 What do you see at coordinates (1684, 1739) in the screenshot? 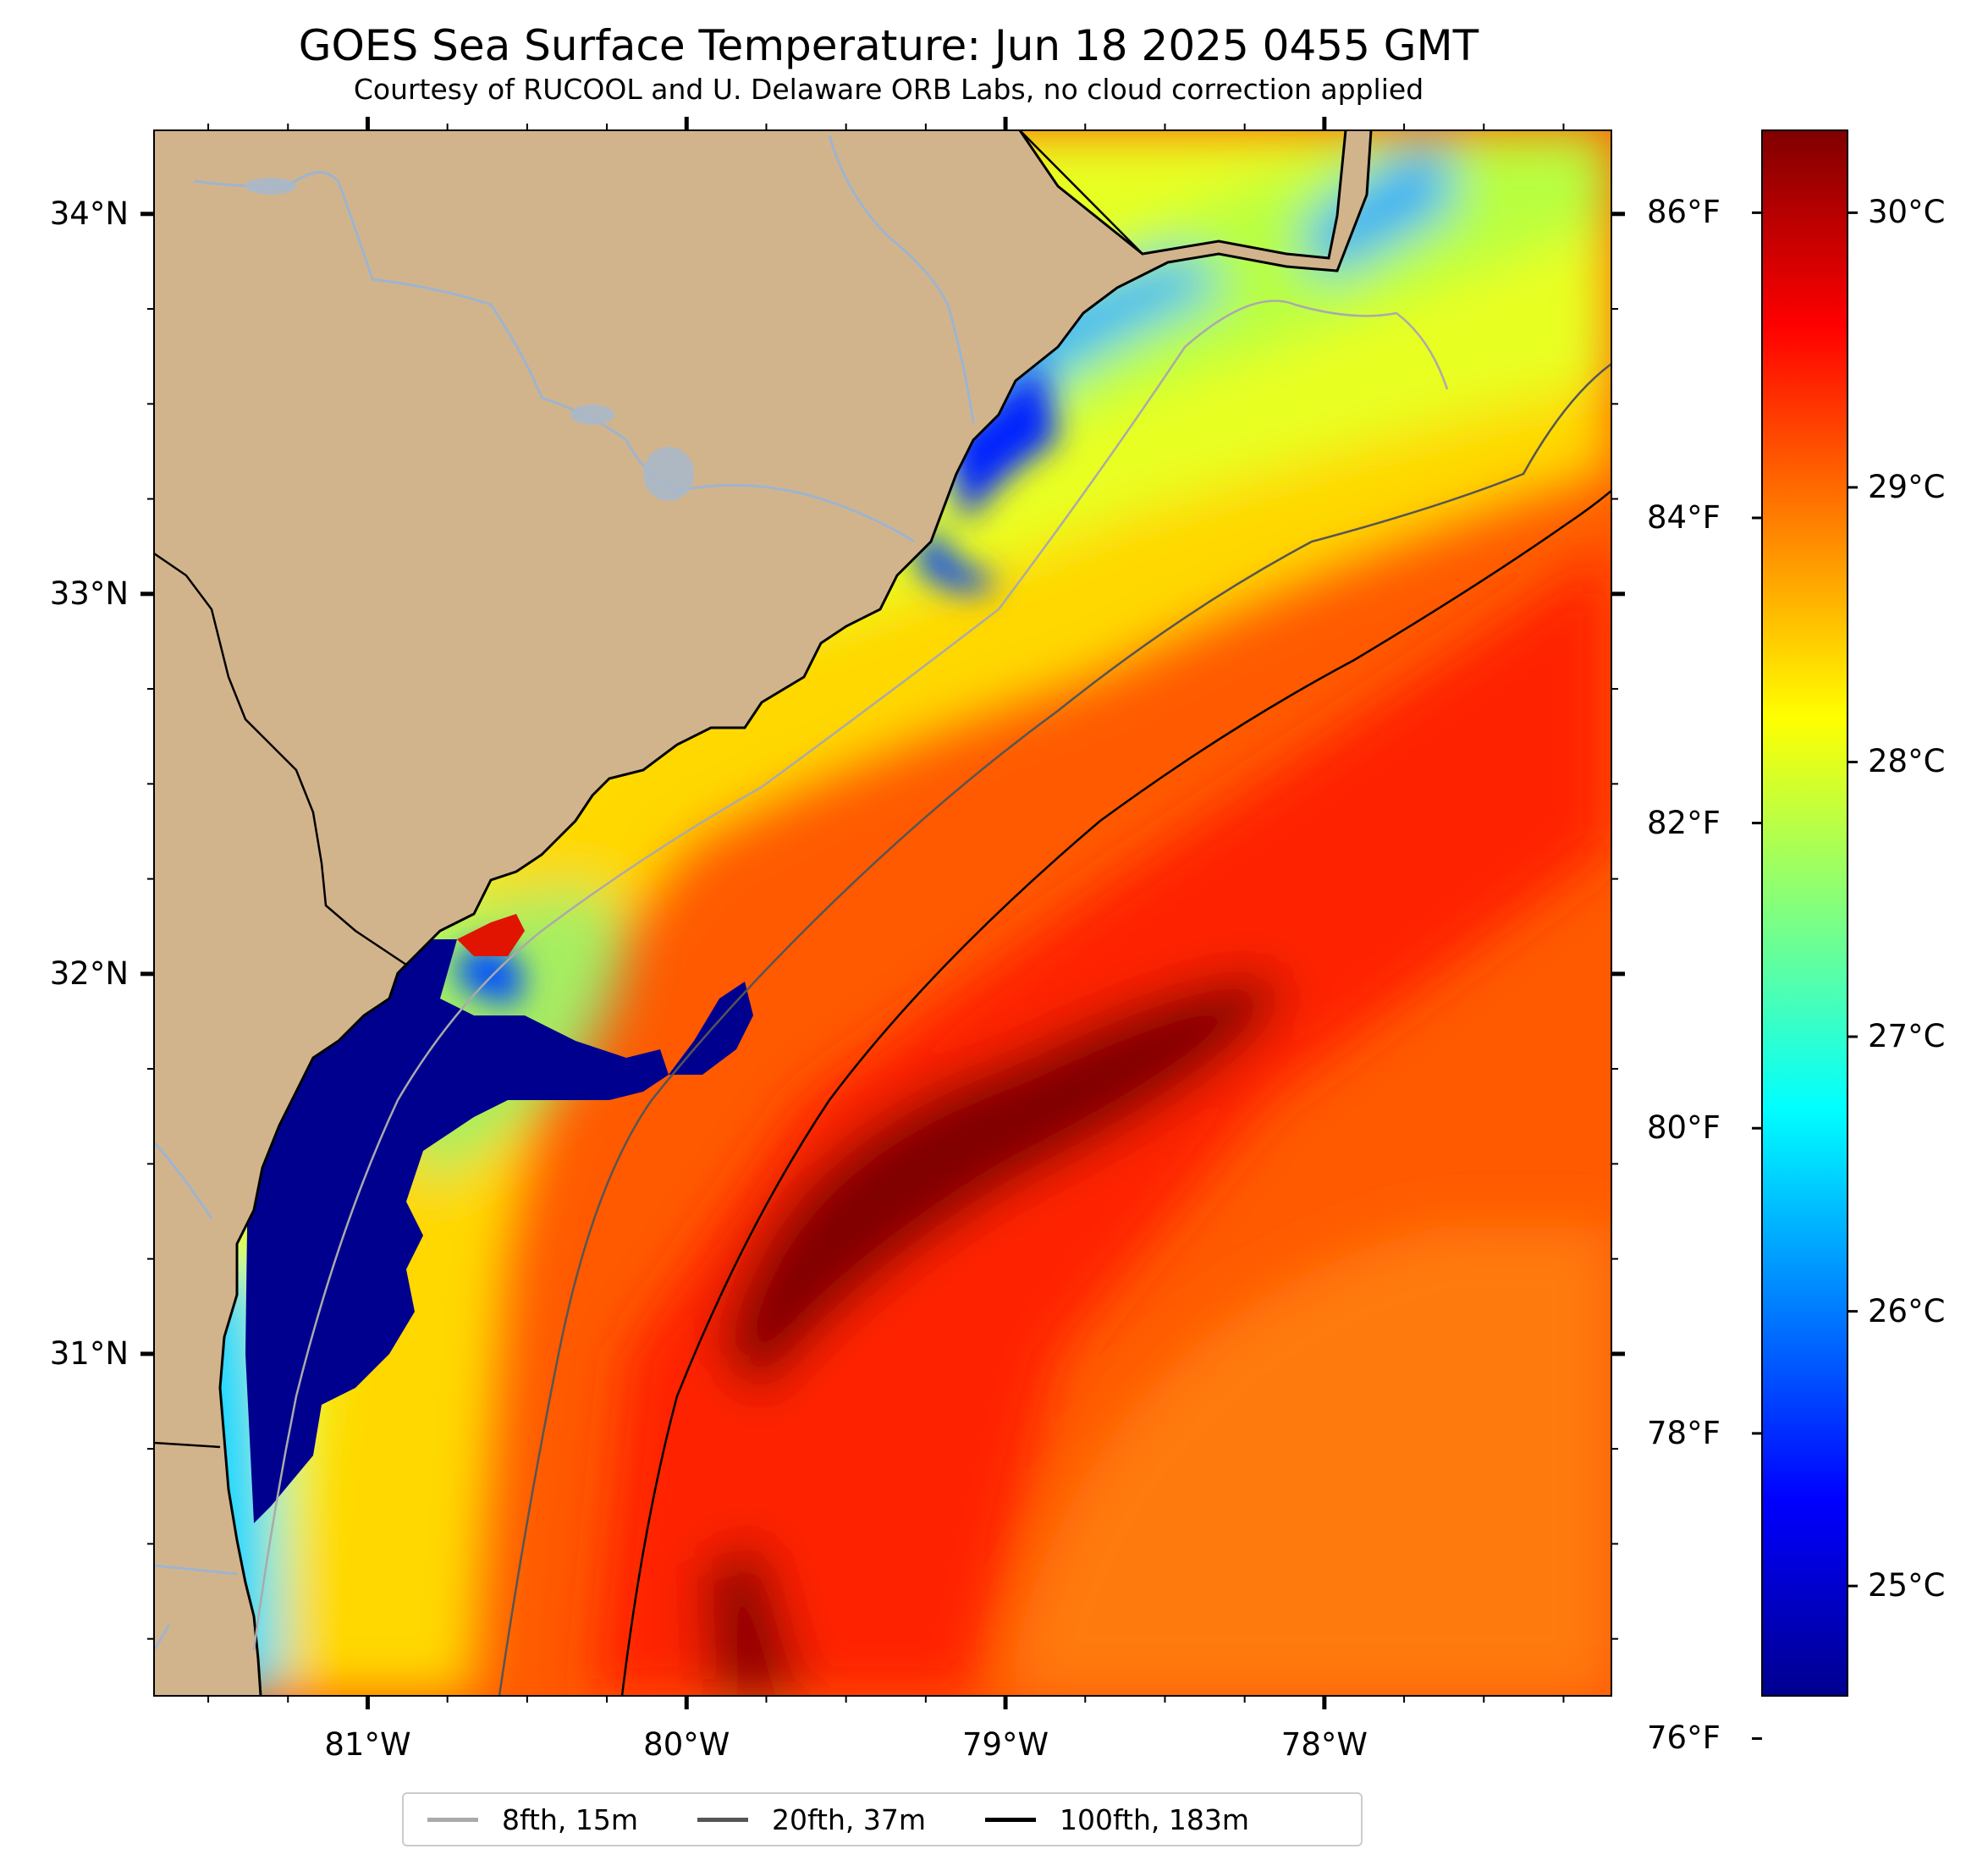
I see `fahrenheit-label: 76°F` at bounding box center [1684, 1739].